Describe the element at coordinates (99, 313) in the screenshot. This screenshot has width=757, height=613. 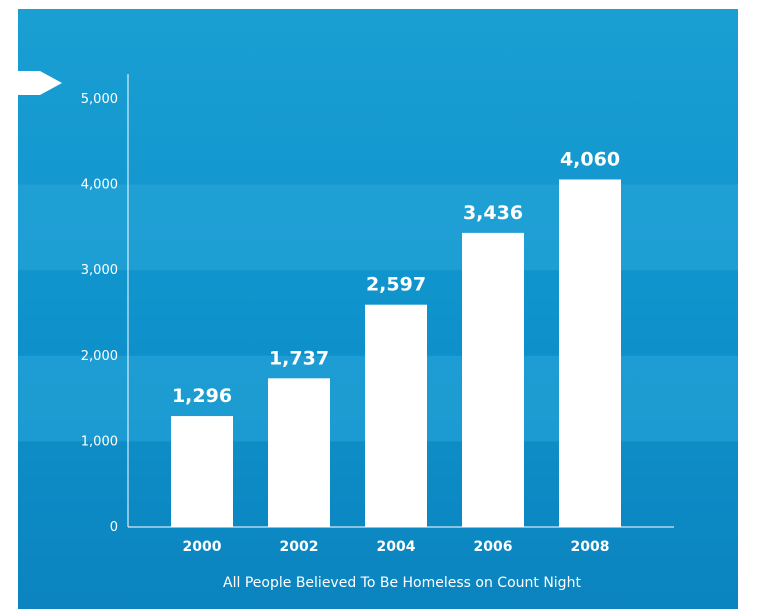
I see `y-axis-ticks: 0 1,000 2,000 3,000 4,000 5,000` at that location.